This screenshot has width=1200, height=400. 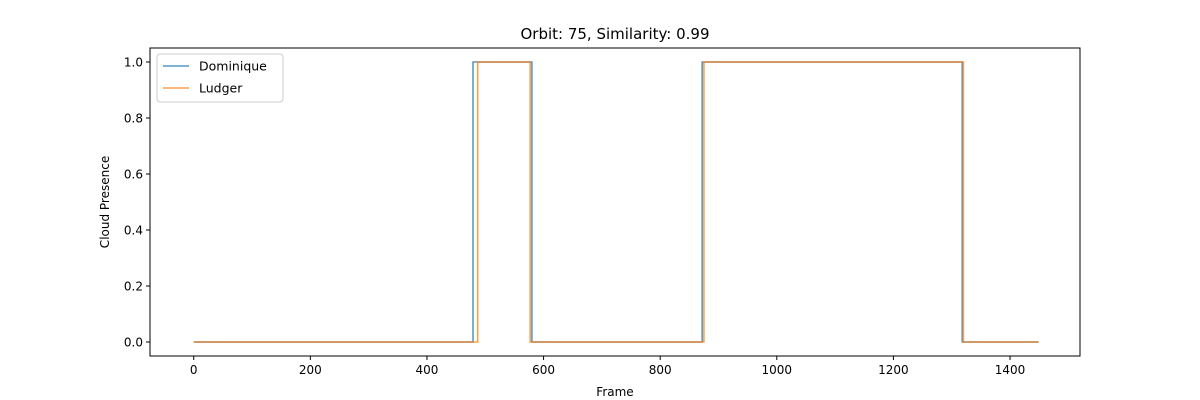 What do you see at coordinates (133, 119) in the screenshot?
I see `y-tick-label: 0.8` at bounding box center [133, 119].